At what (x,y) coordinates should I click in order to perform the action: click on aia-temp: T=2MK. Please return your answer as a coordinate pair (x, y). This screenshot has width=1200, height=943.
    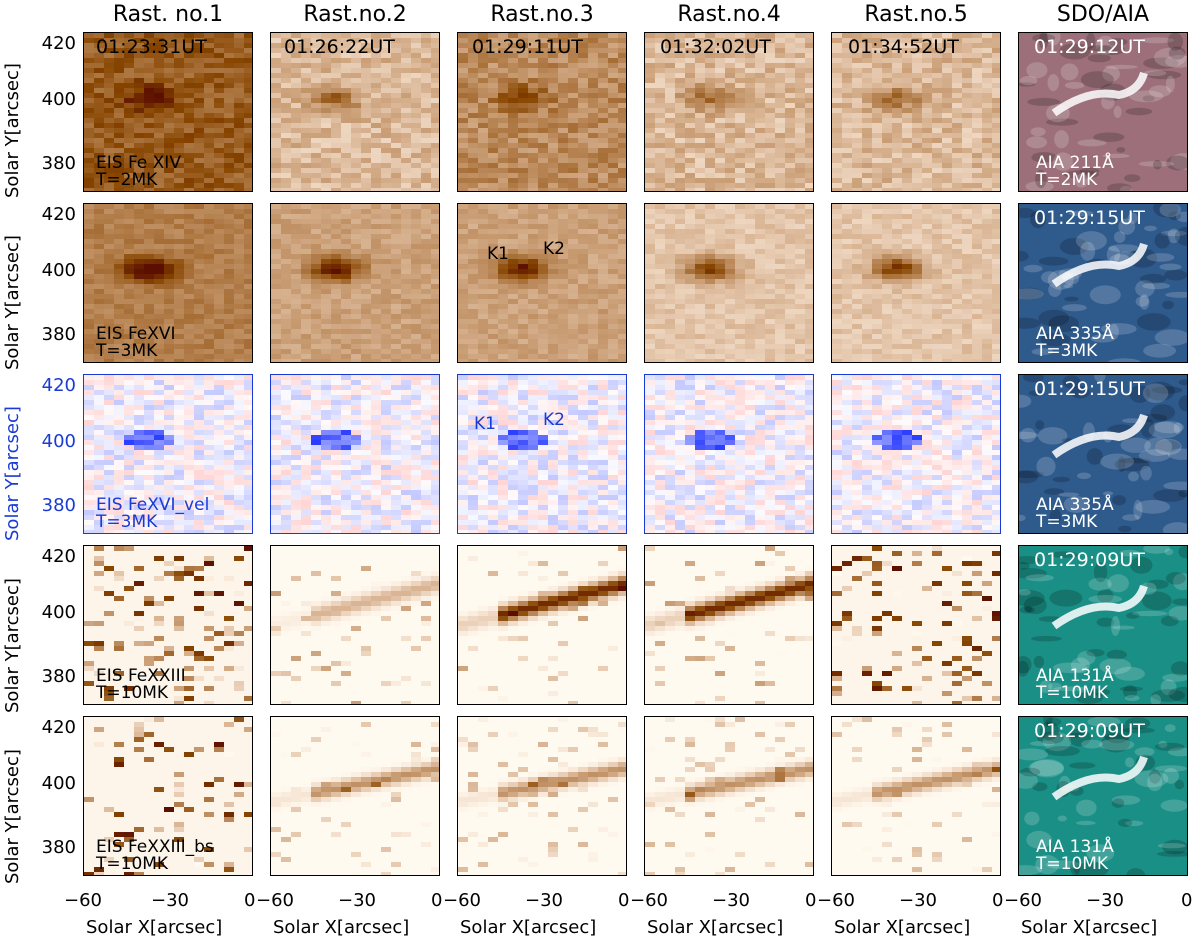
    Looking at the image, I should click on (1067, 180).